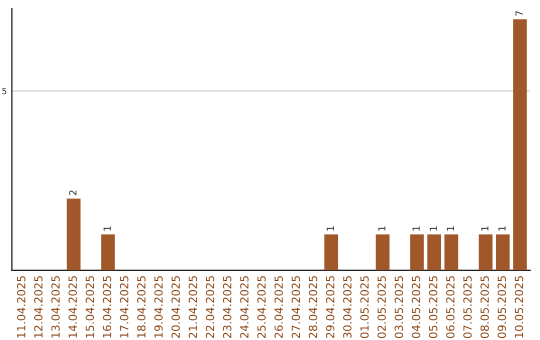  What do you see at coordinates (519, 13) in the screenshot?
I see `data-label: 7` at bounding box center [519, 13].